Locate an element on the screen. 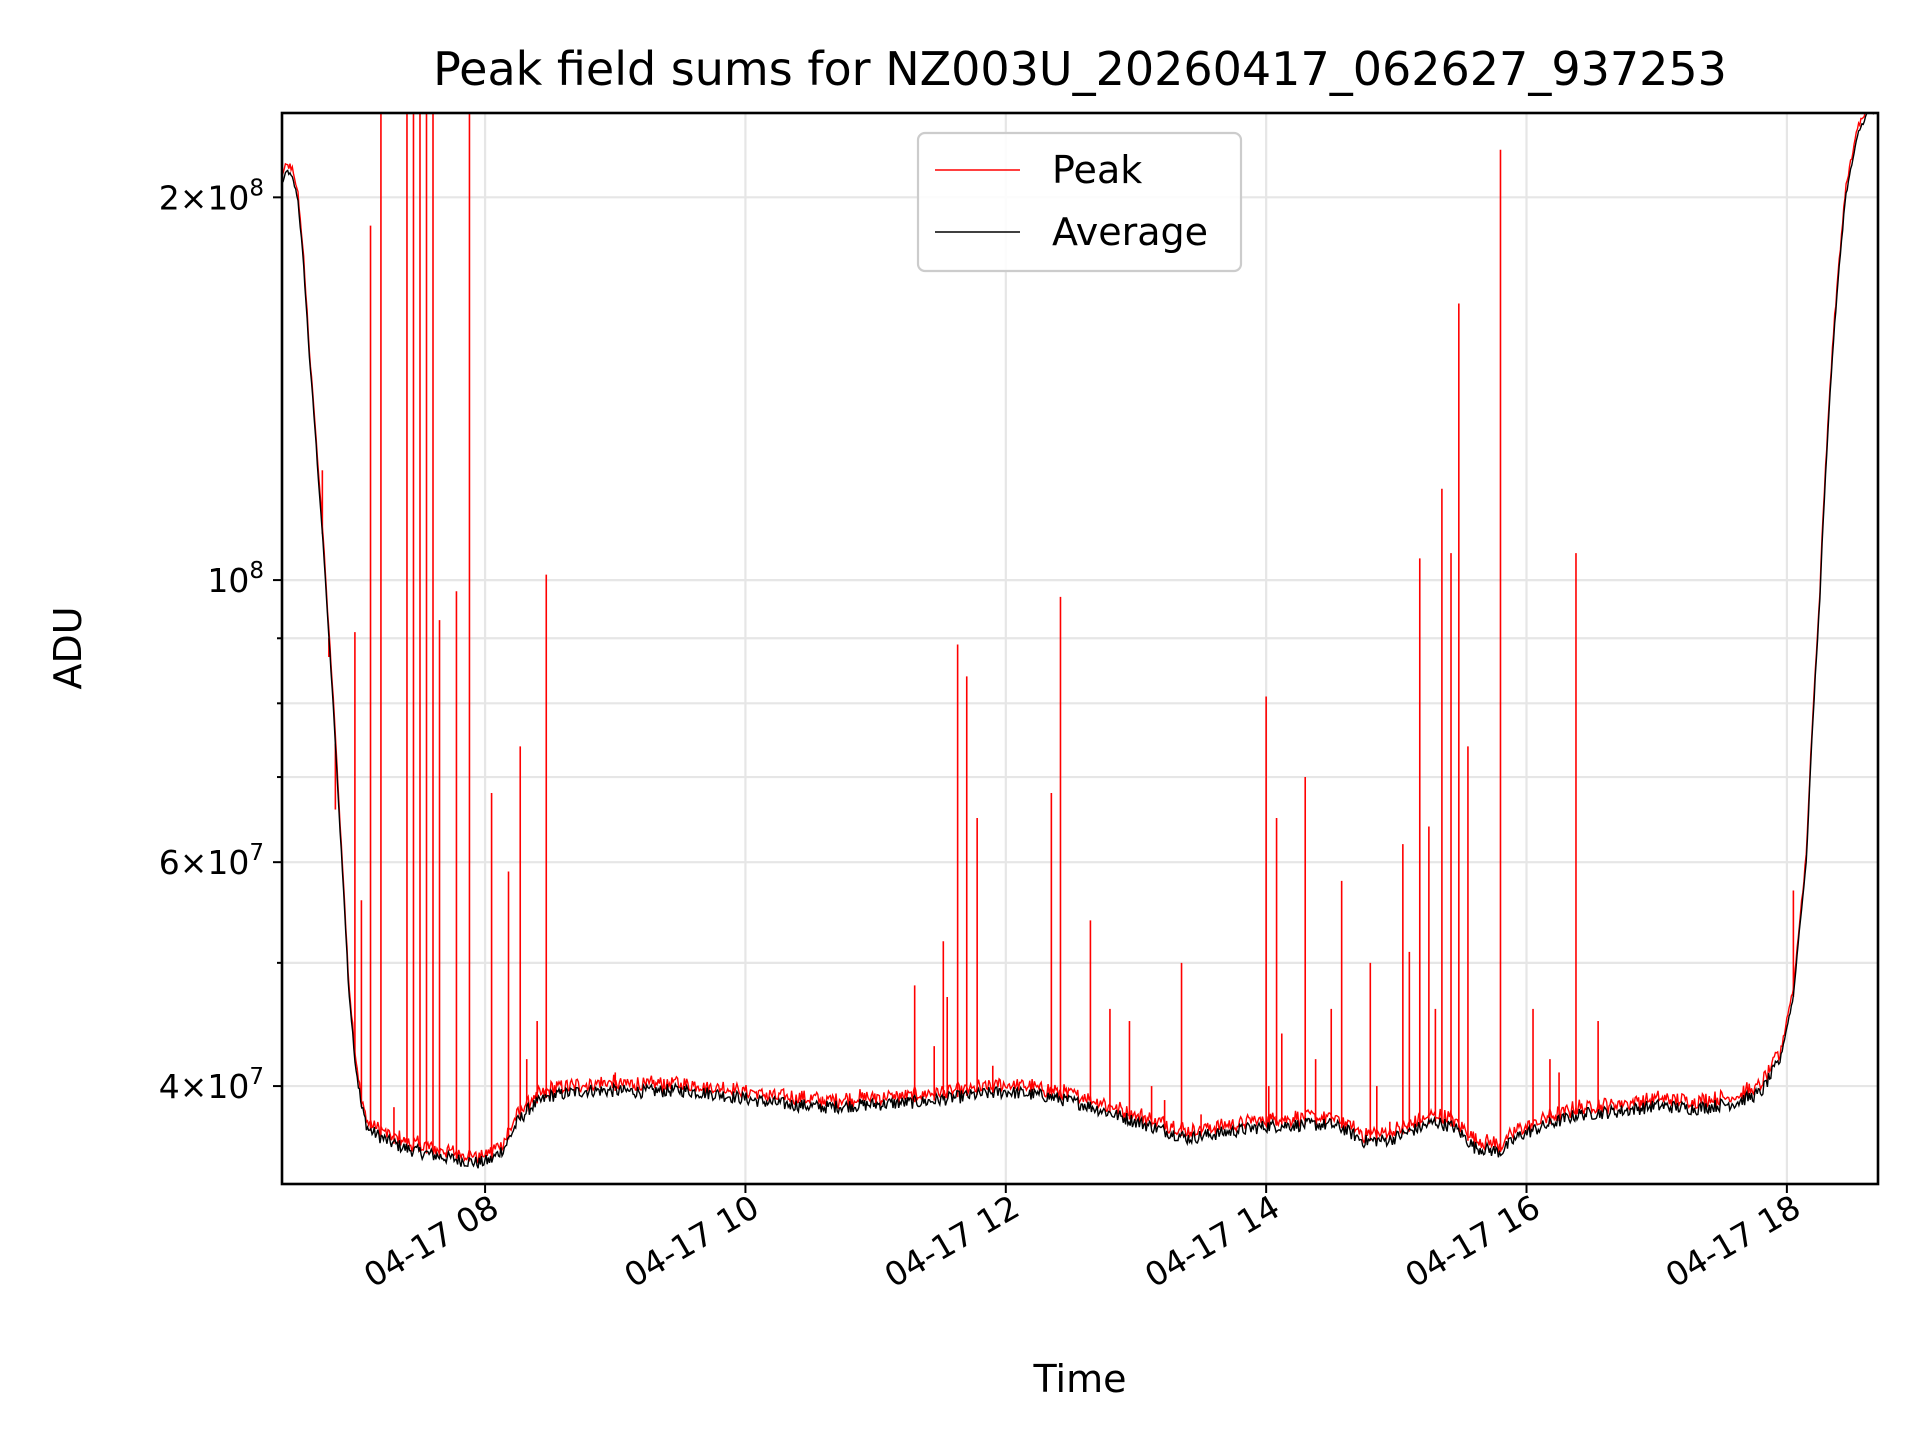 Image resolution: width=1920 pixels, height=1440 pixels. y-tick-mantissa: 6 is located at coordinates (169, 862).